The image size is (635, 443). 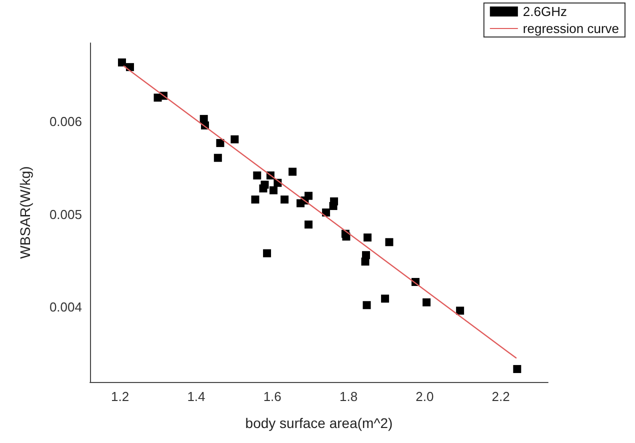 What do you see at coordinates (25, 212) in the screenshot?
I see `y-axis-title: WBSAR(W/kg)` at bounding box center [25, 212].